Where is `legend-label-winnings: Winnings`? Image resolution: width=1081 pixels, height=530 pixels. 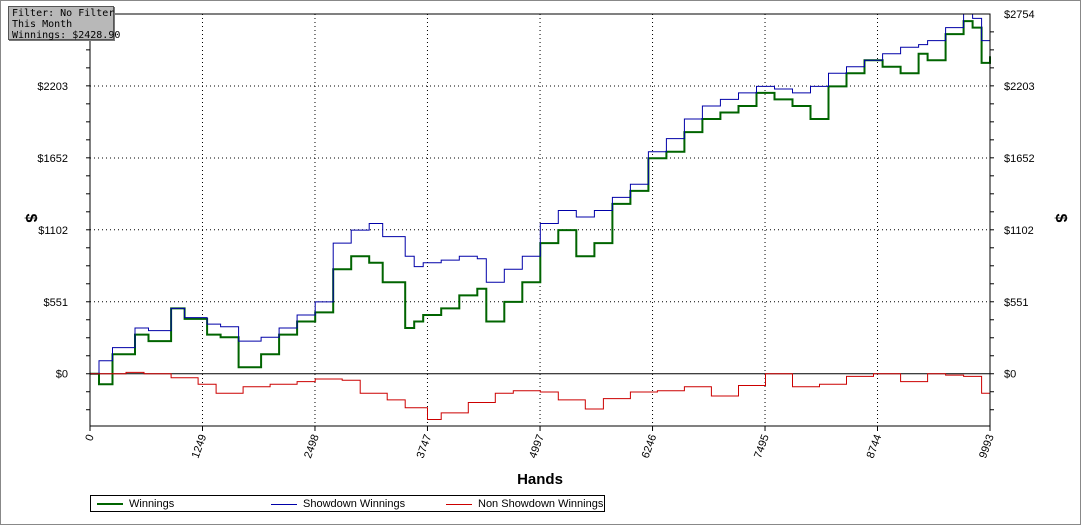 legend-label-winnings: Winnings is located at coordinates (152, 504).